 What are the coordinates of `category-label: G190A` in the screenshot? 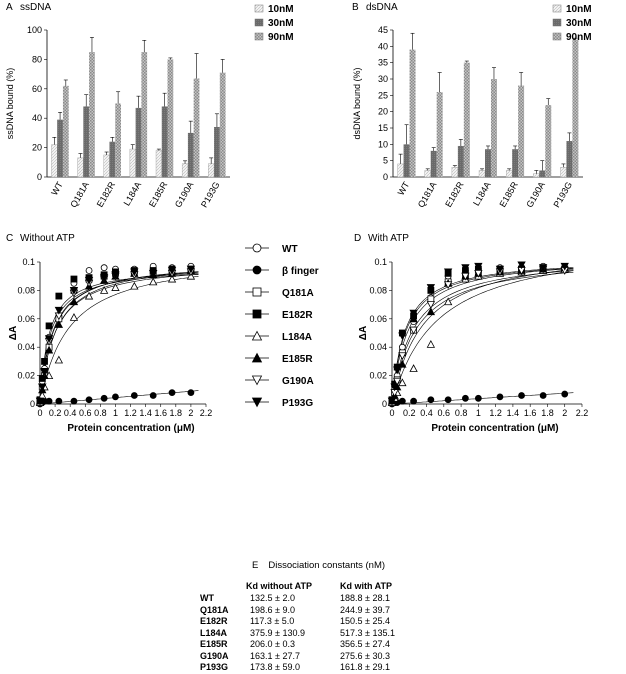 It's located at (535, 194).